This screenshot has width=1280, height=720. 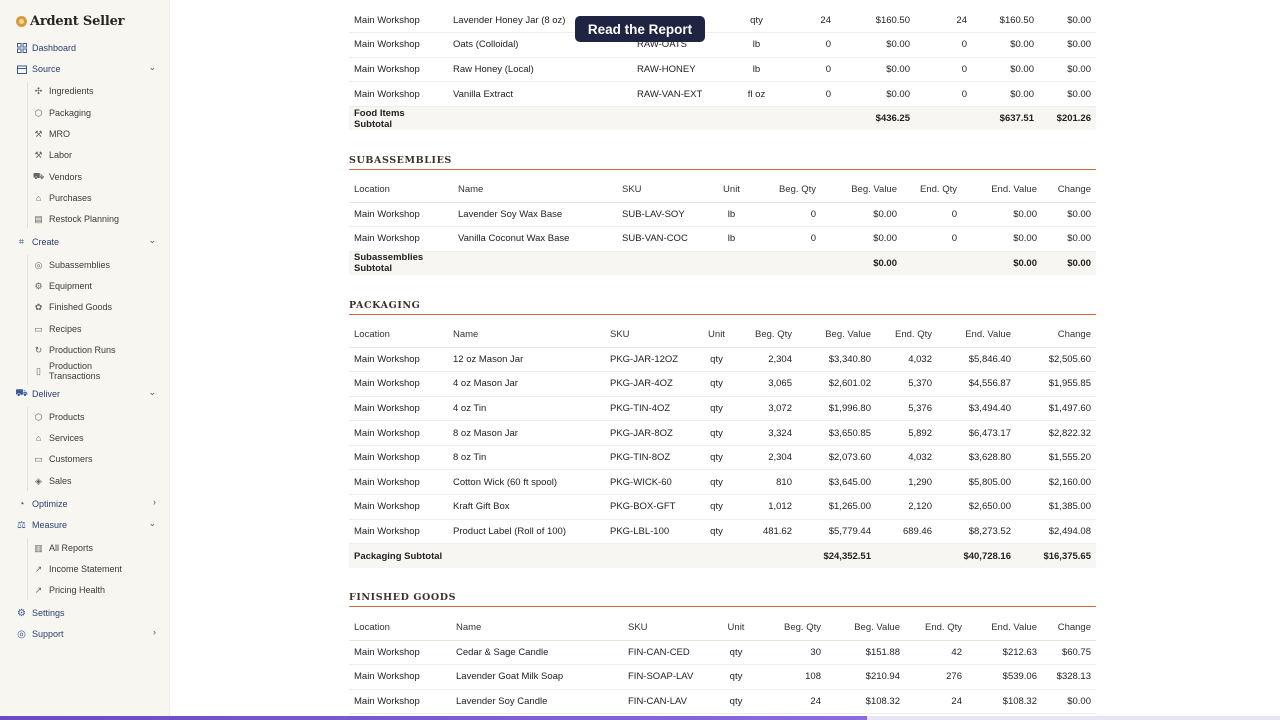 I want to click on sidebar-item-equipment: ⚙ Equipment, so click(x=95, y=286).